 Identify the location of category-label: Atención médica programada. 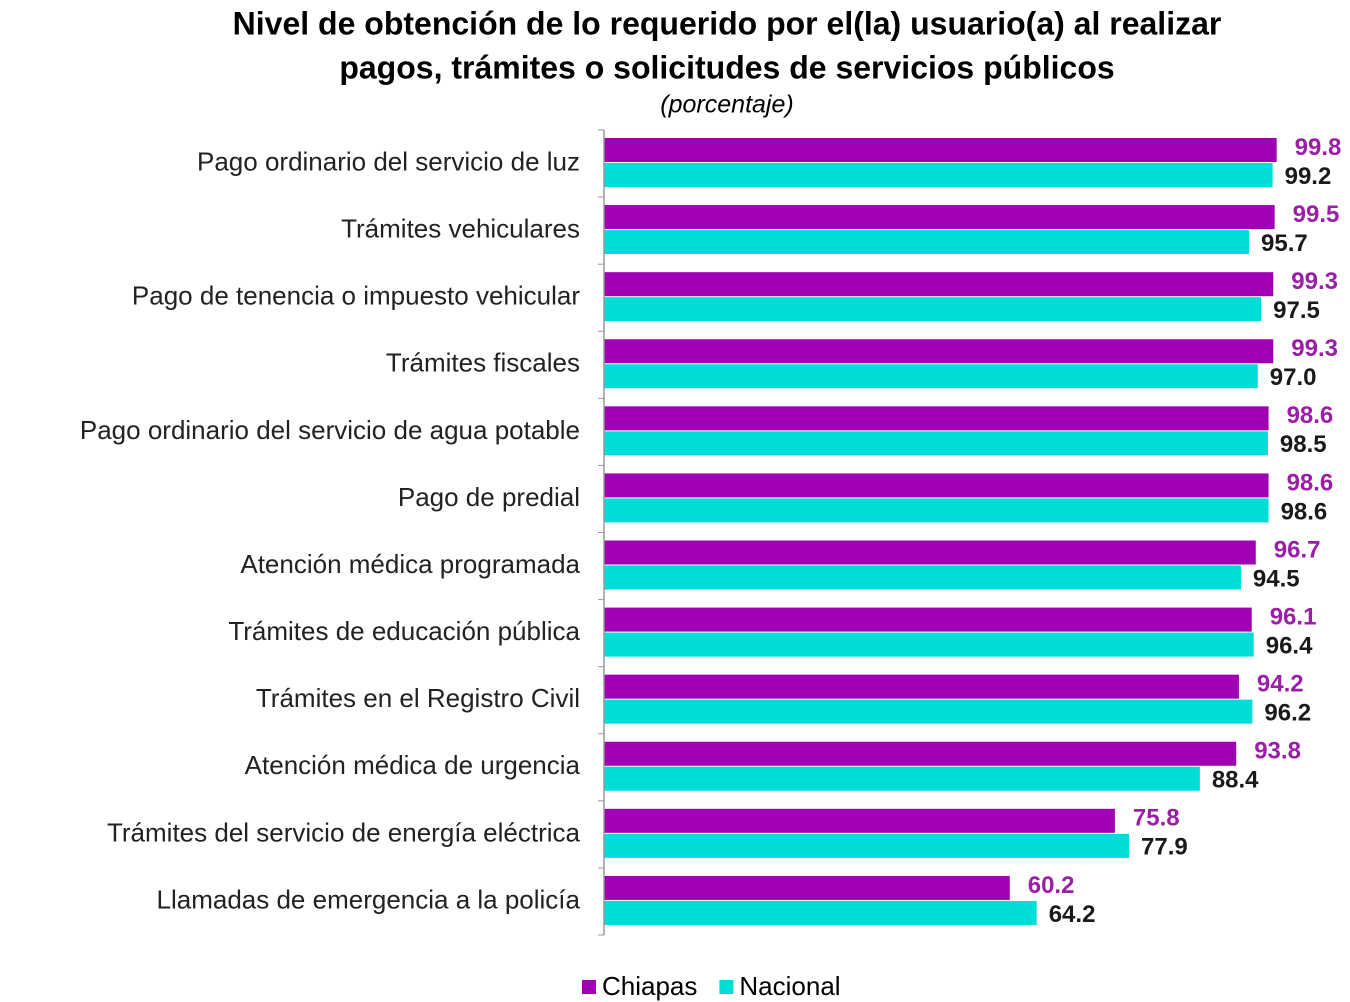
(410, 564).